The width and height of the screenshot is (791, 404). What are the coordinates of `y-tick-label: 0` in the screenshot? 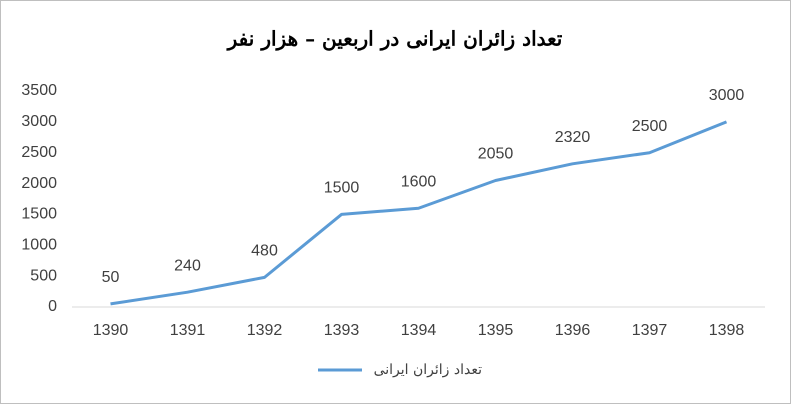 It's located at (52, 306).